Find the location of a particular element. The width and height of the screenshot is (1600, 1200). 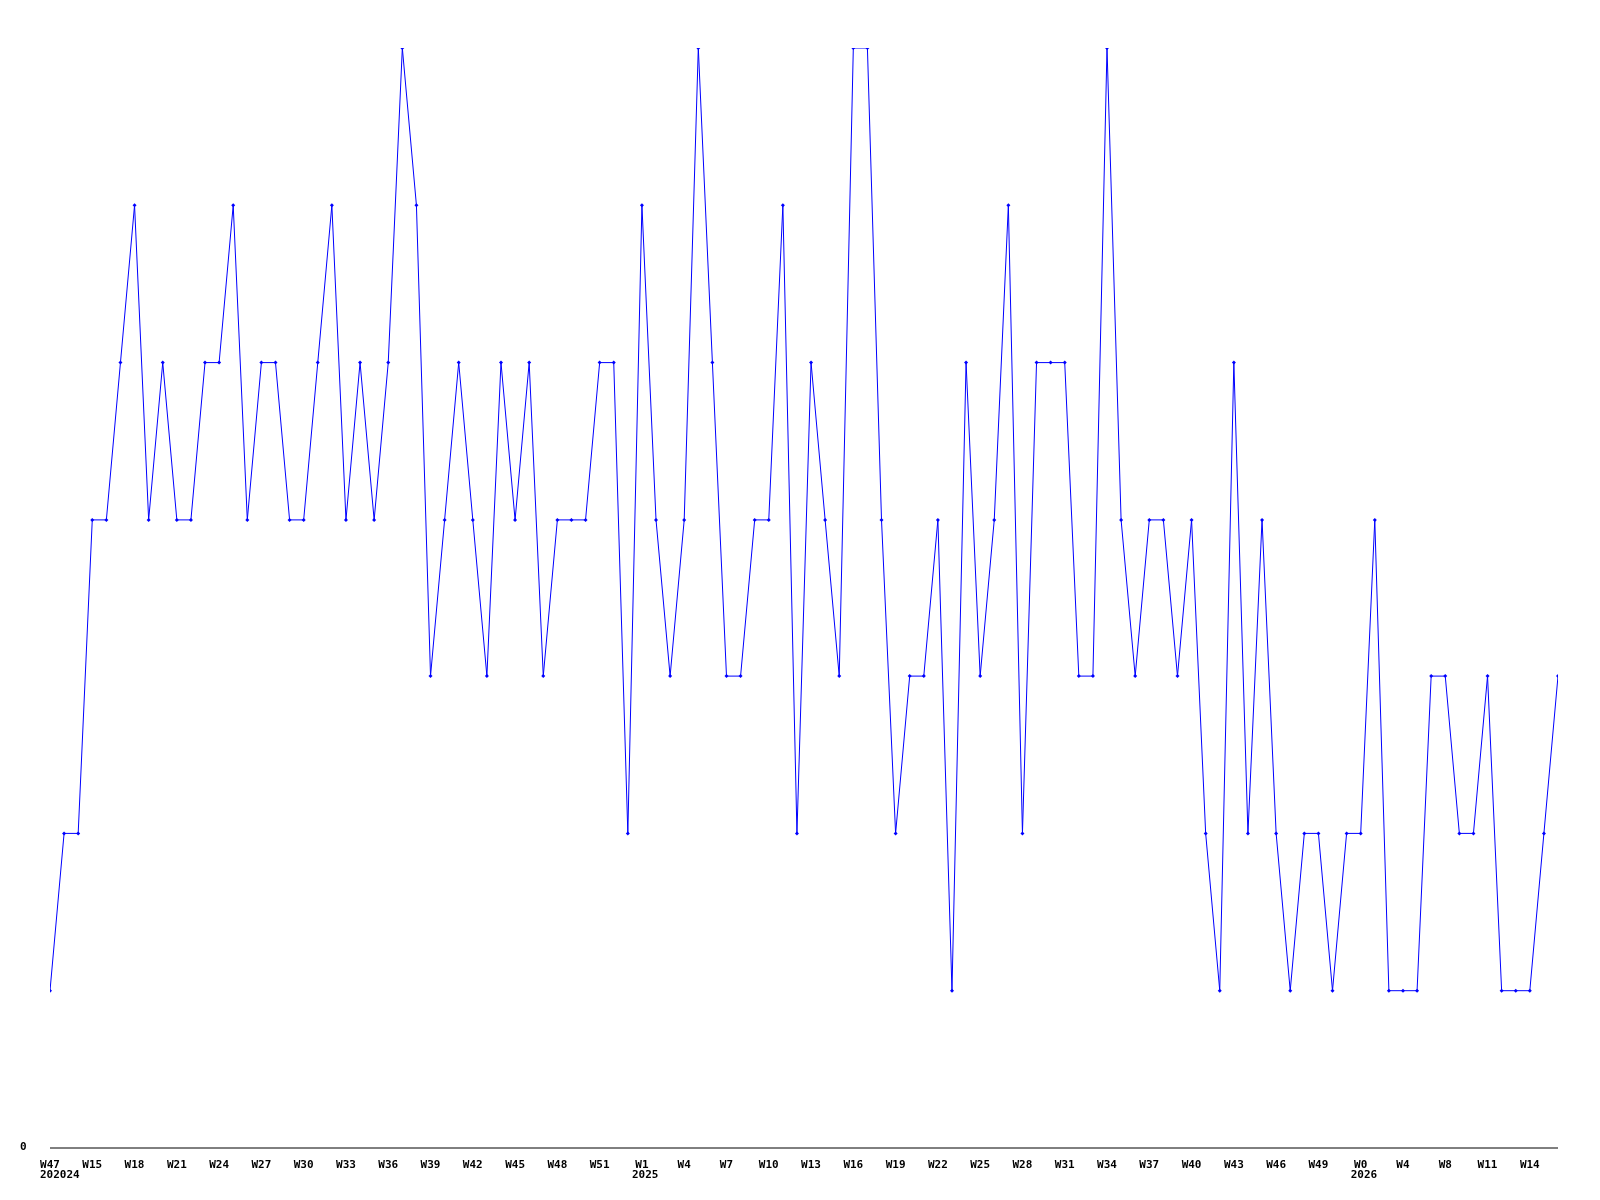

x-tick-label: W25 is located at coordinates (980, 1164).